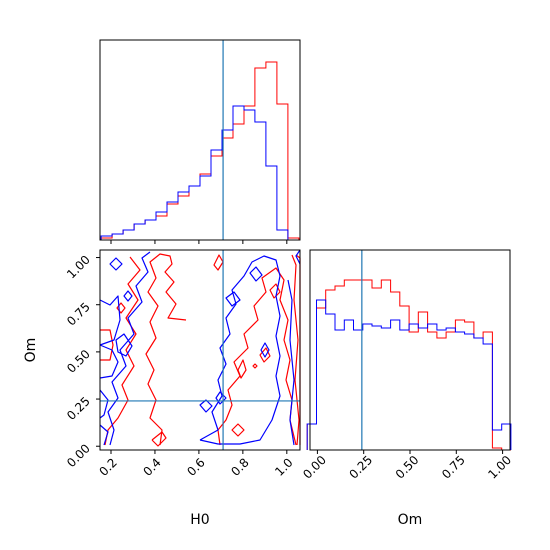 Image resolution: width=550 pixels, height=550 pixels. I want to click on contour-y-tick-label: 0.00, so click(78, 455).